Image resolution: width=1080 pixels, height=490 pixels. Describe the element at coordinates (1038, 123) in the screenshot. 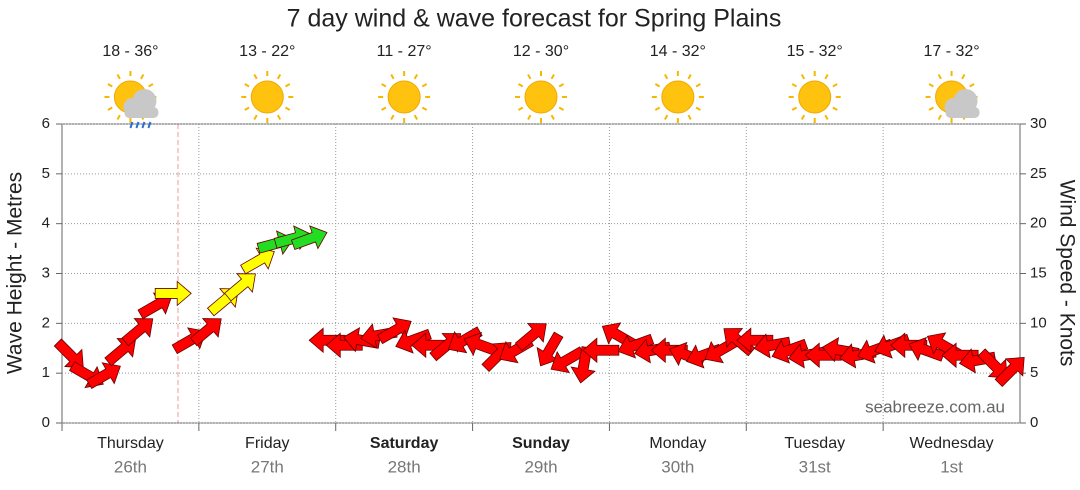

I see `y2-tick-label: 30` at that location.